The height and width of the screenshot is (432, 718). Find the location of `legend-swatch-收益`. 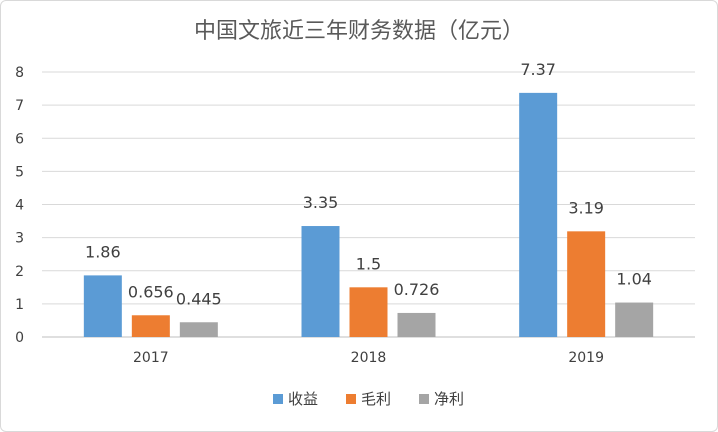

legend-swatch-收益 is located at coordinates (278, 399).